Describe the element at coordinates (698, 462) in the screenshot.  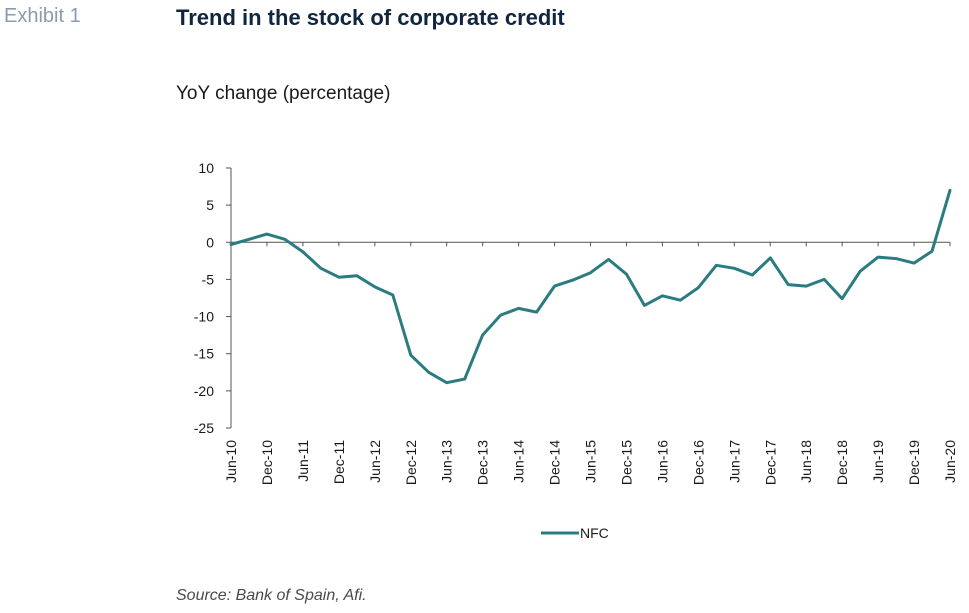
I see `x-tick-label: Dec-16` at that location.